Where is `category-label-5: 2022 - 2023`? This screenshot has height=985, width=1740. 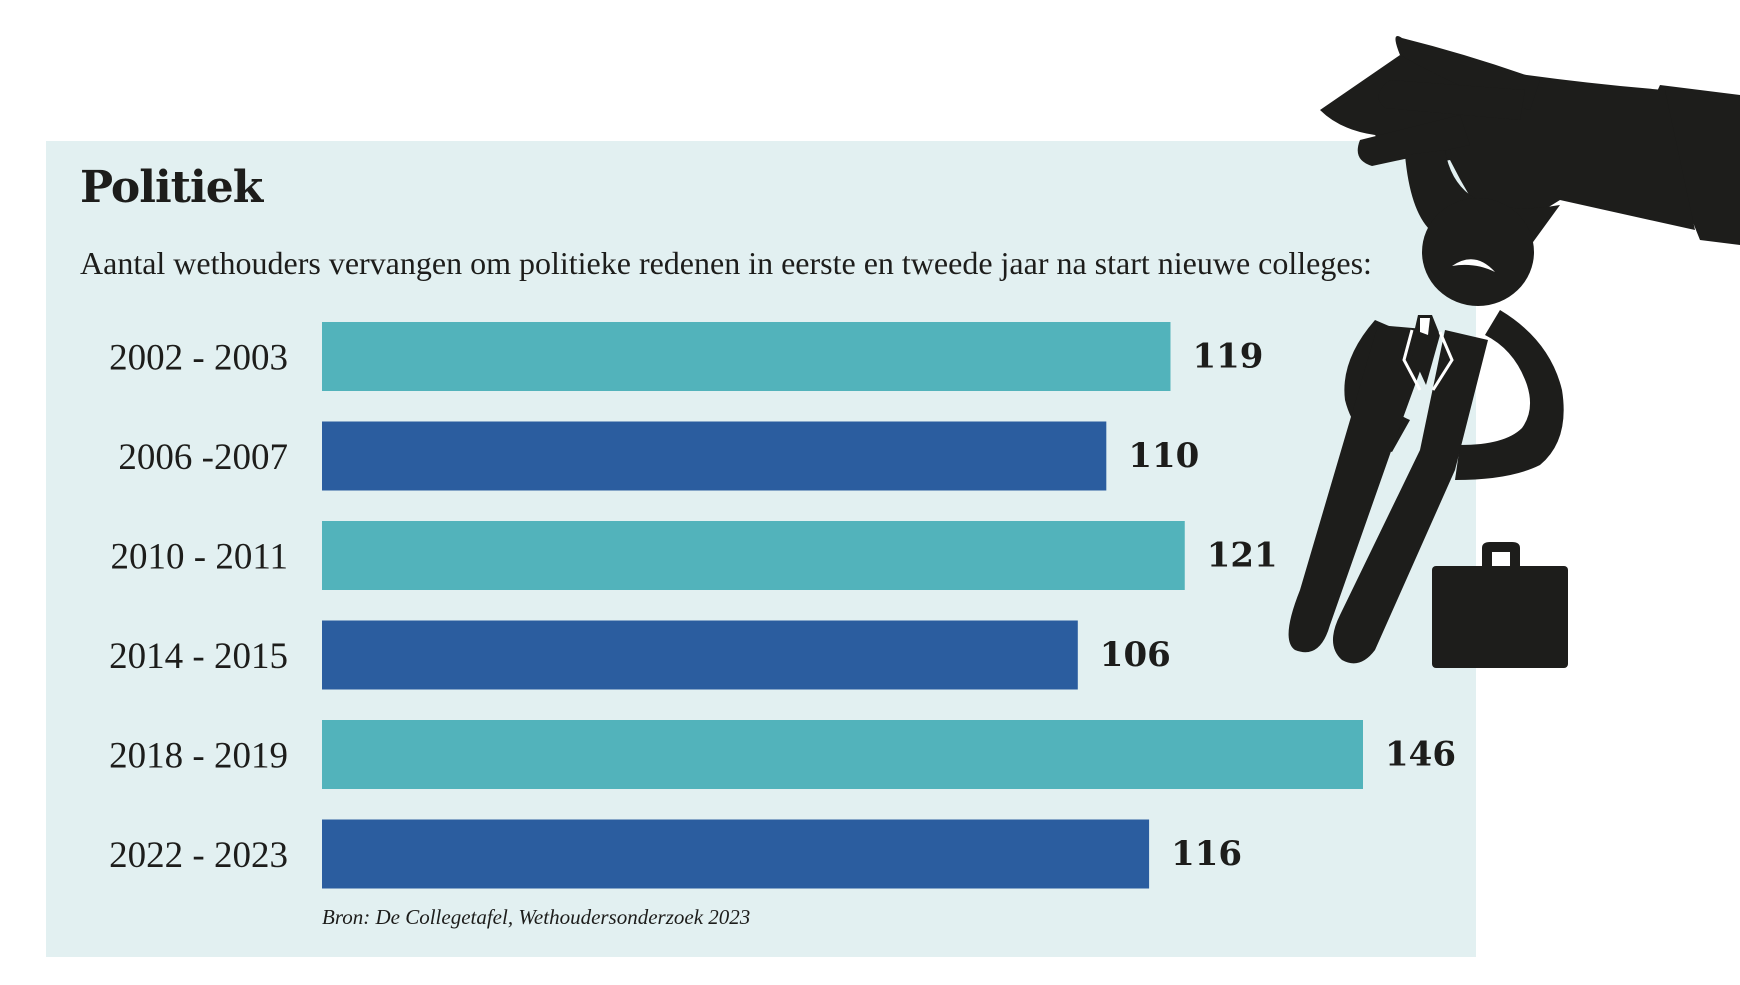 category-label-5: 2022 - 2023 is located at coordinates (198, 855).